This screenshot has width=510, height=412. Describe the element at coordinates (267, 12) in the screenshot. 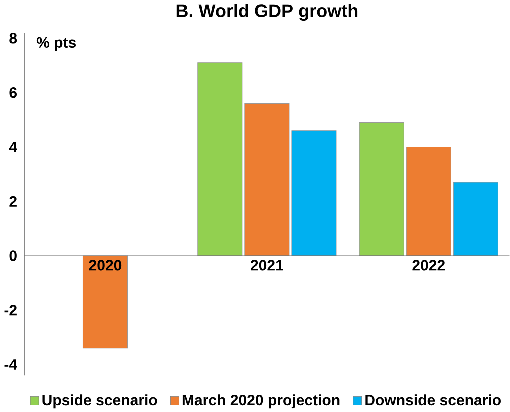

I see `chart-title: B. World GDP growth` at that location.